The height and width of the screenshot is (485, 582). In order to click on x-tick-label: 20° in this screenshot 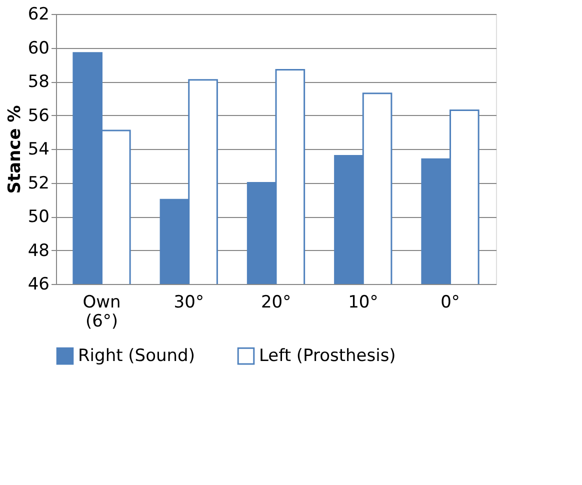, I will do `click(276, 302)`.